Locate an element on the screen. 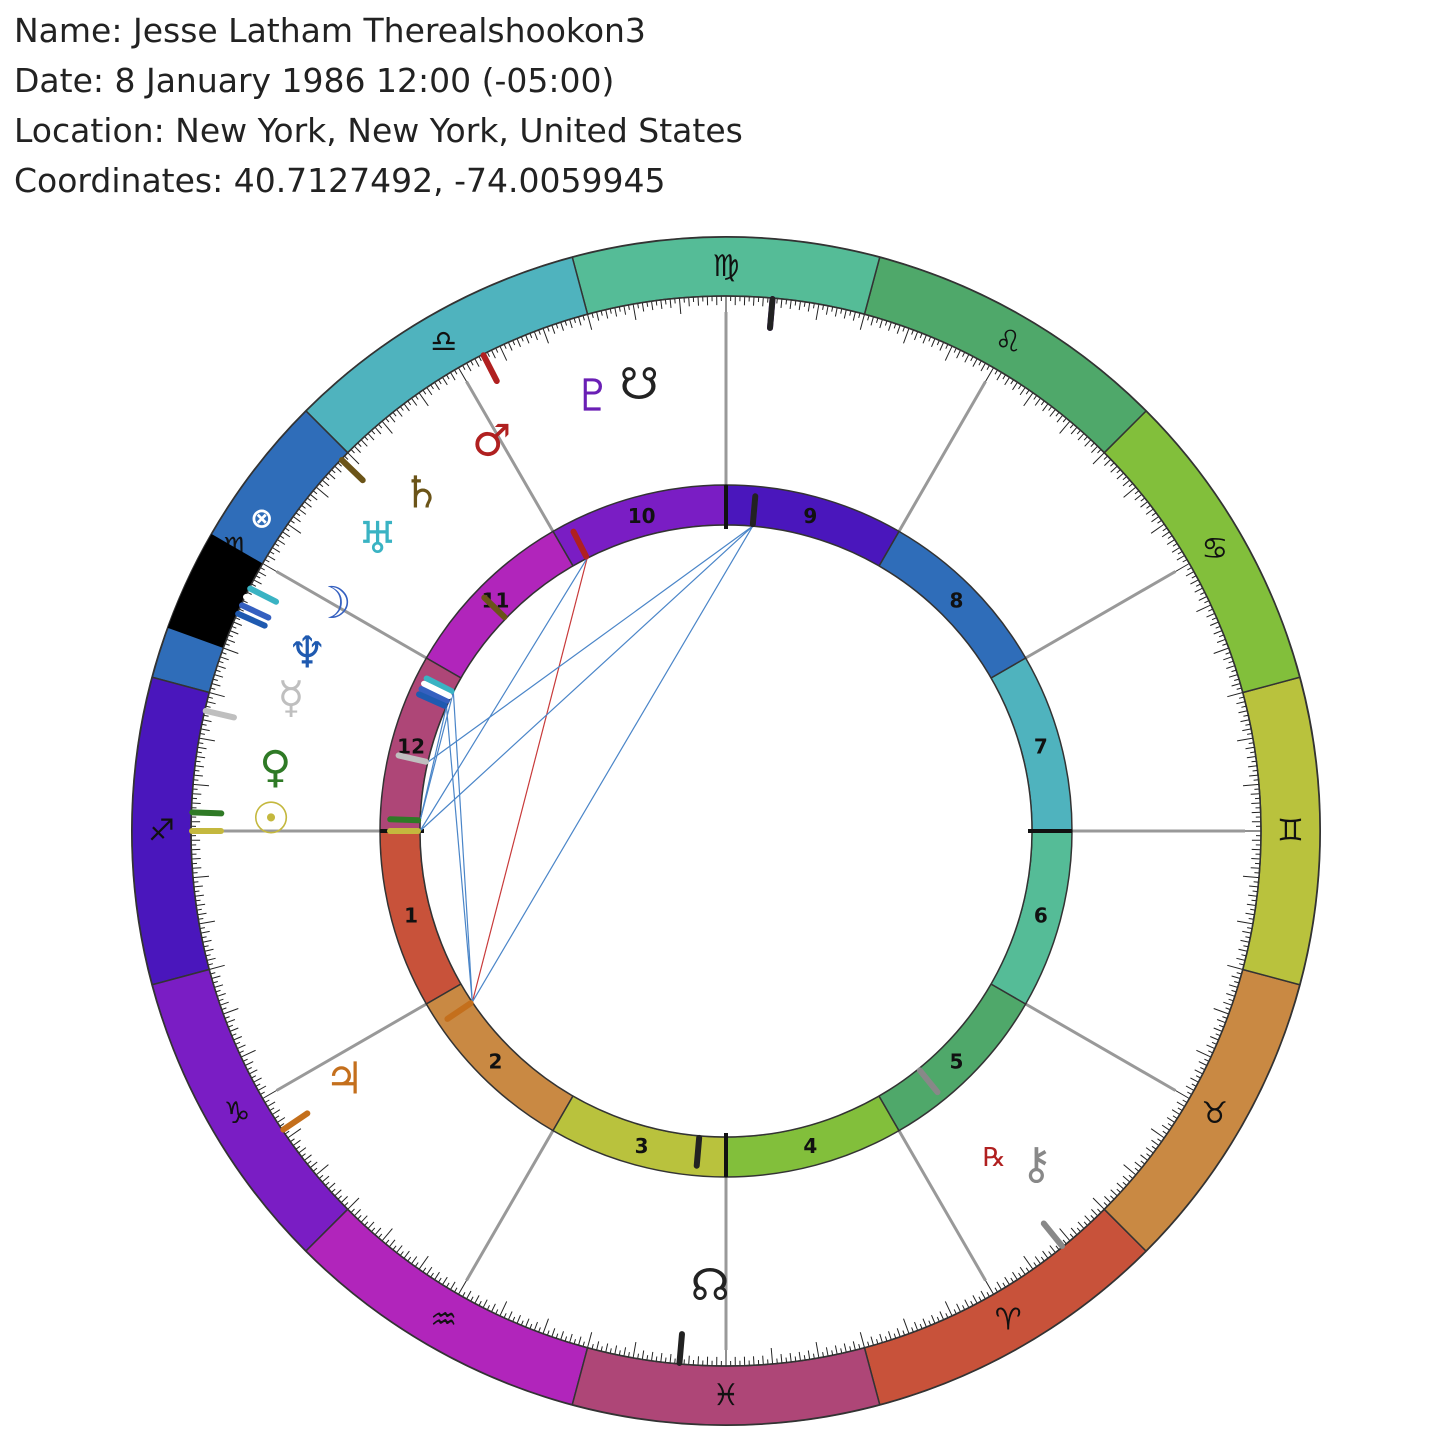 The image size is (1451, 1451). planet-tick-inner-mars is located at coordinates (580, 544).